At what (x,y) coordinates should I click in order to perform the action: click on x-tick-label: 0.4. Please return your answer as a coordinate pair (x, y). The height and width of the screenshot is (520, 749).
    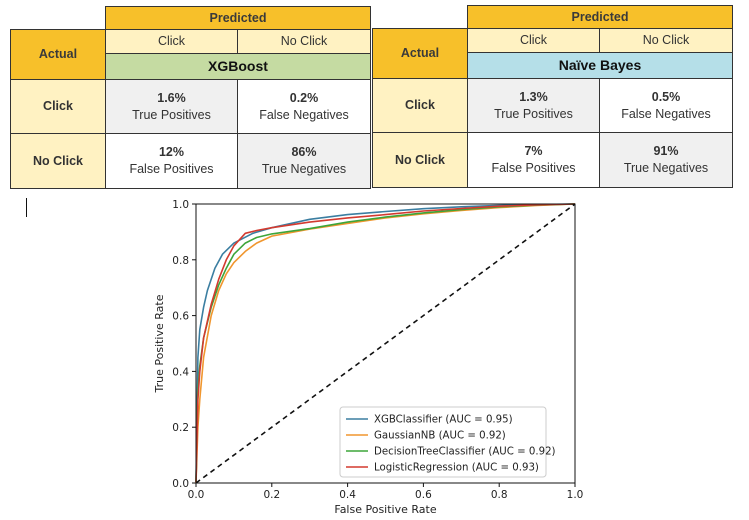
    Looking at the image, I should click on (347, 495).